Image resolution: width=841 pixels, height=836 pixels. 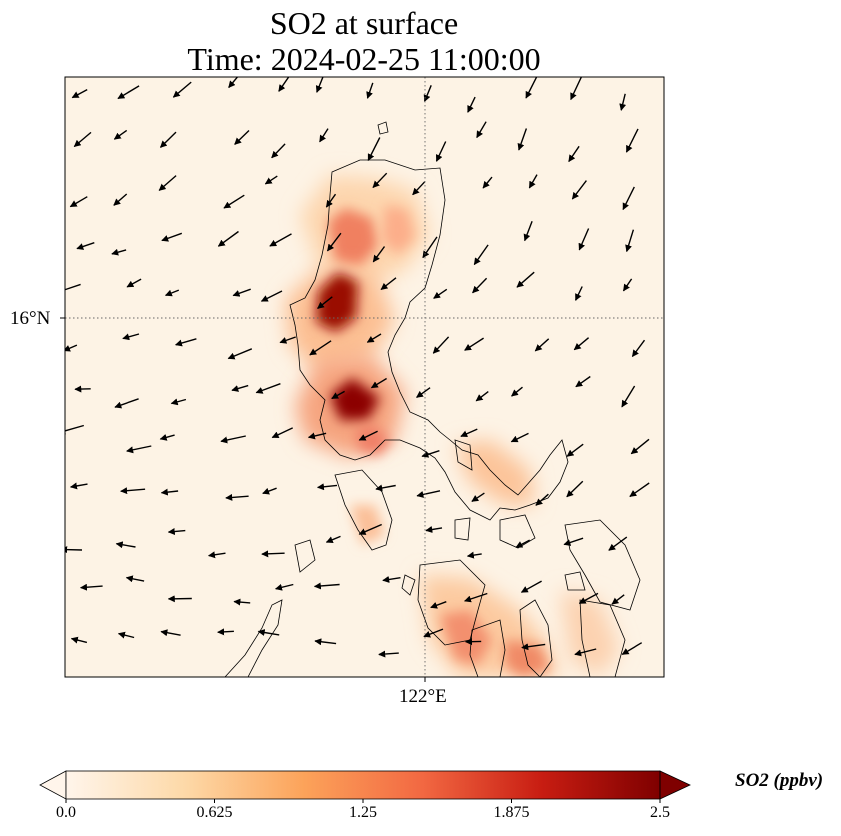 I want to click on colorbar-title: SO2 (ppbv), so click(x=779, y=780).